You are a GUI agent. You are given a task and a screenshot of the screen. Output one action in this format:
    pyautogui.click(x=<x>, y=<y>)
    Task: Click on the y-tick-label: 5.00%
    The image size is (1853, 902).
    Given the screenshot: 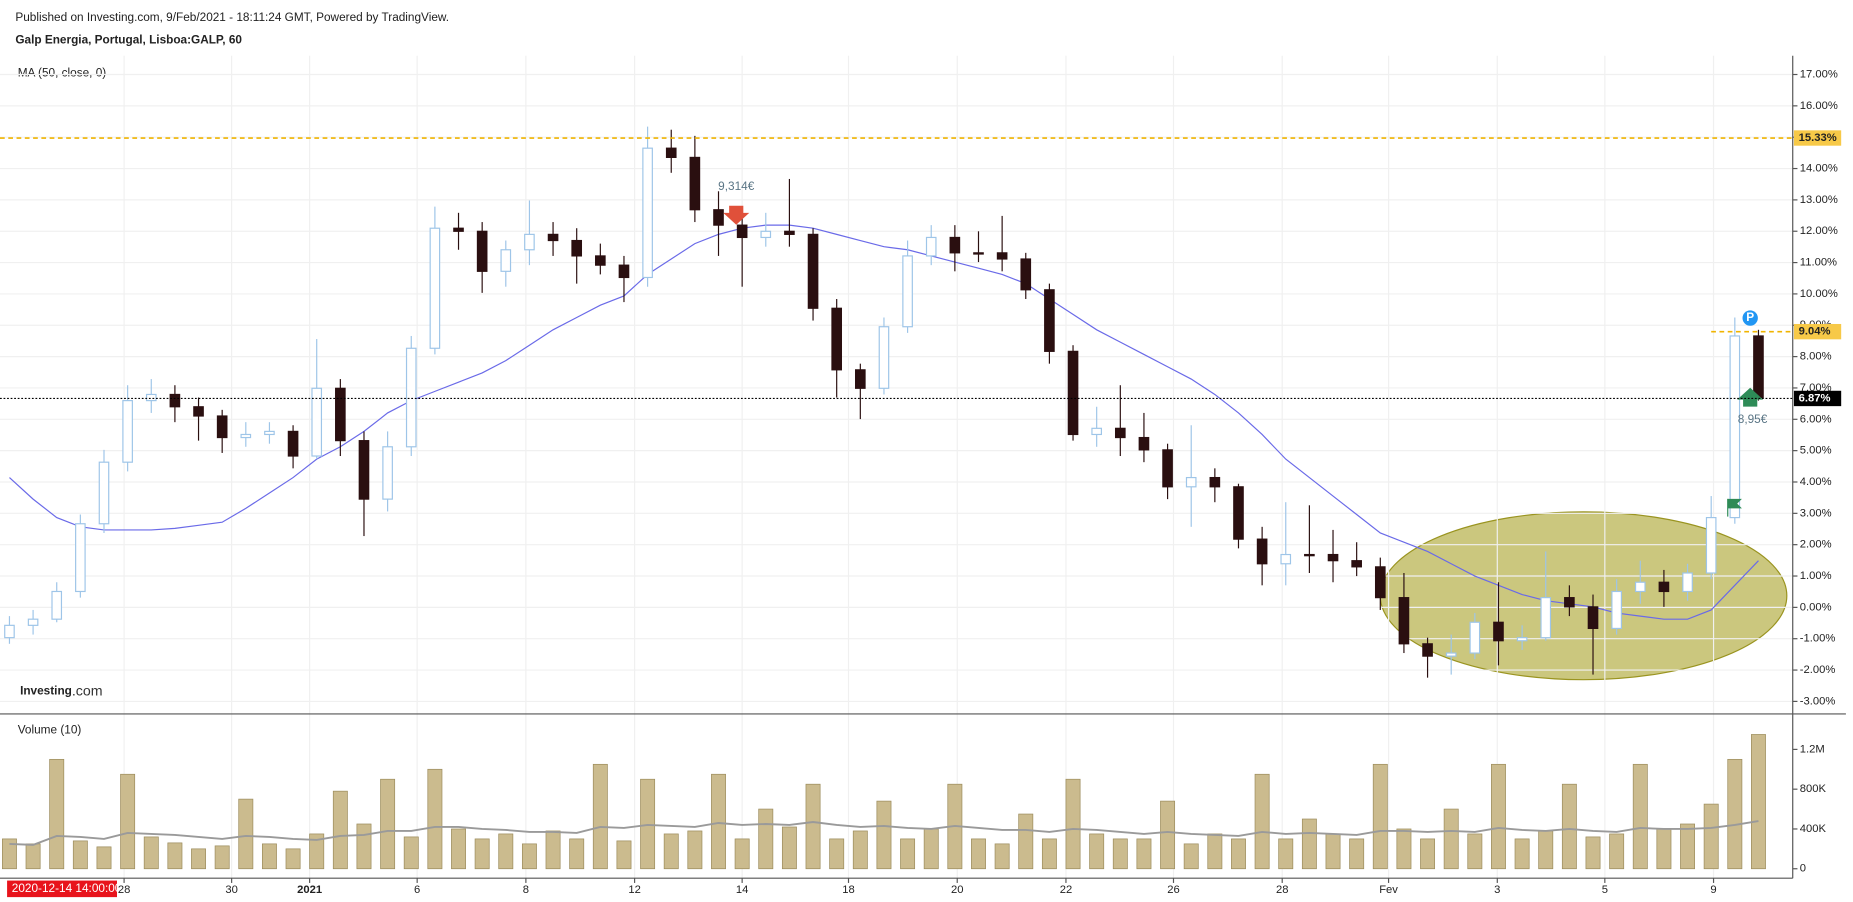 What is the action you would take?
    pyautogui.click(x=1816, y=451)
    